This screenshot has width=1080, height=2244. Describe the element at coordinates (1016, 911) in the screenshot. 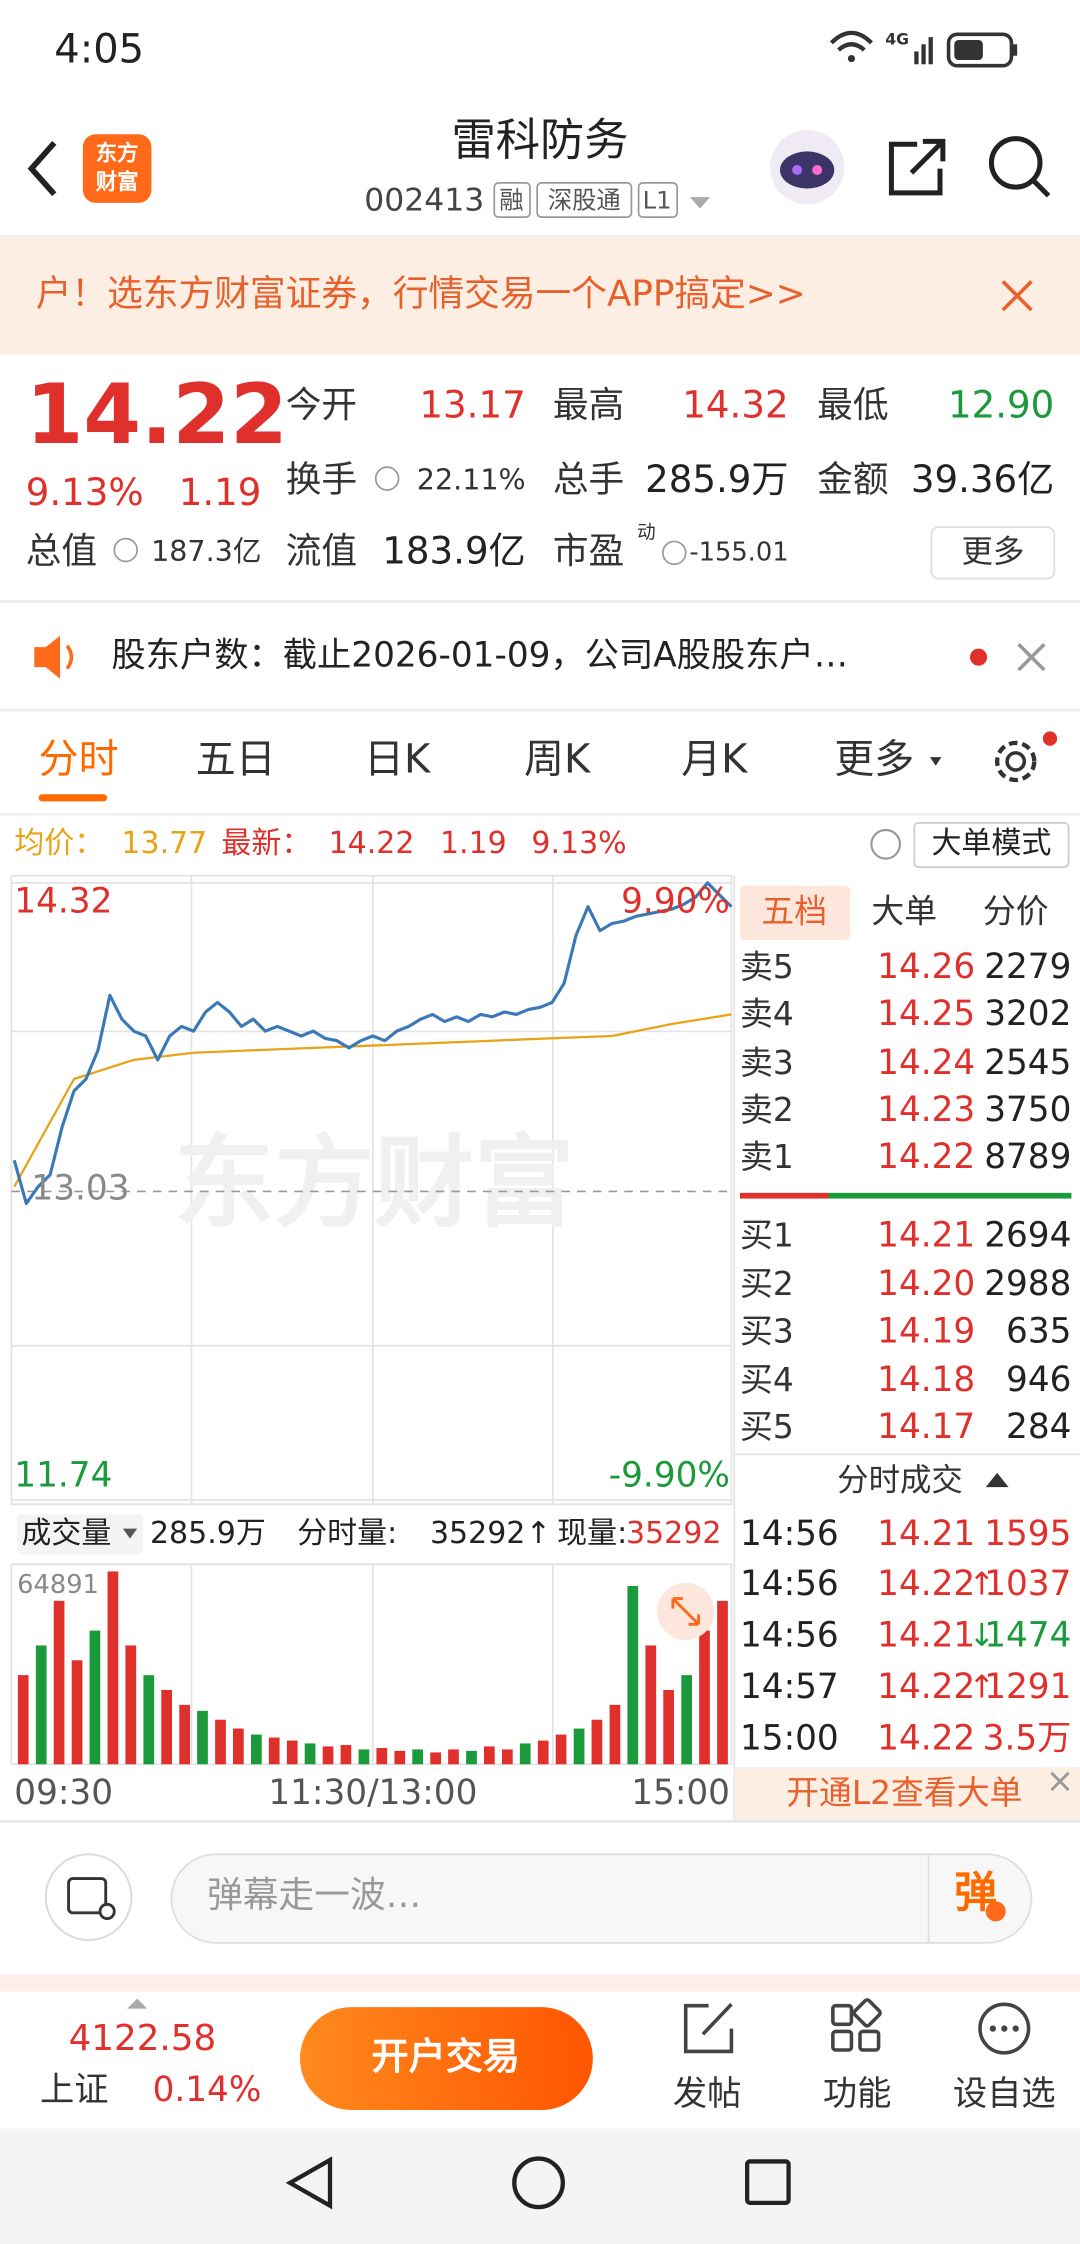

I see `book-tab: 分价` at that location.